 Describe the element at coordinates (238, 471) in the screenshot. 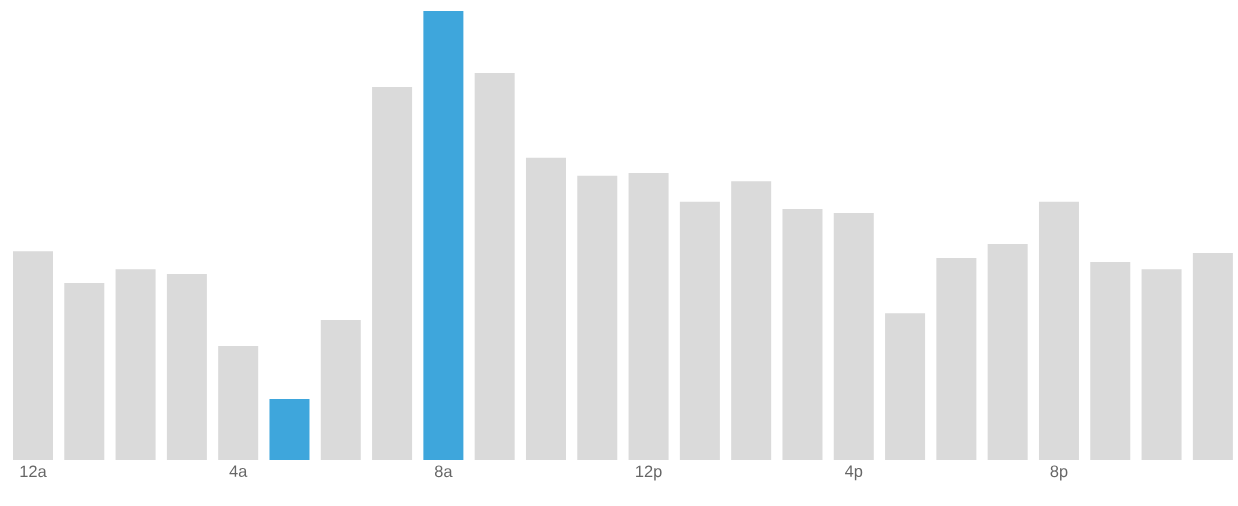

I see `x-tick-label: 4a` at that location.